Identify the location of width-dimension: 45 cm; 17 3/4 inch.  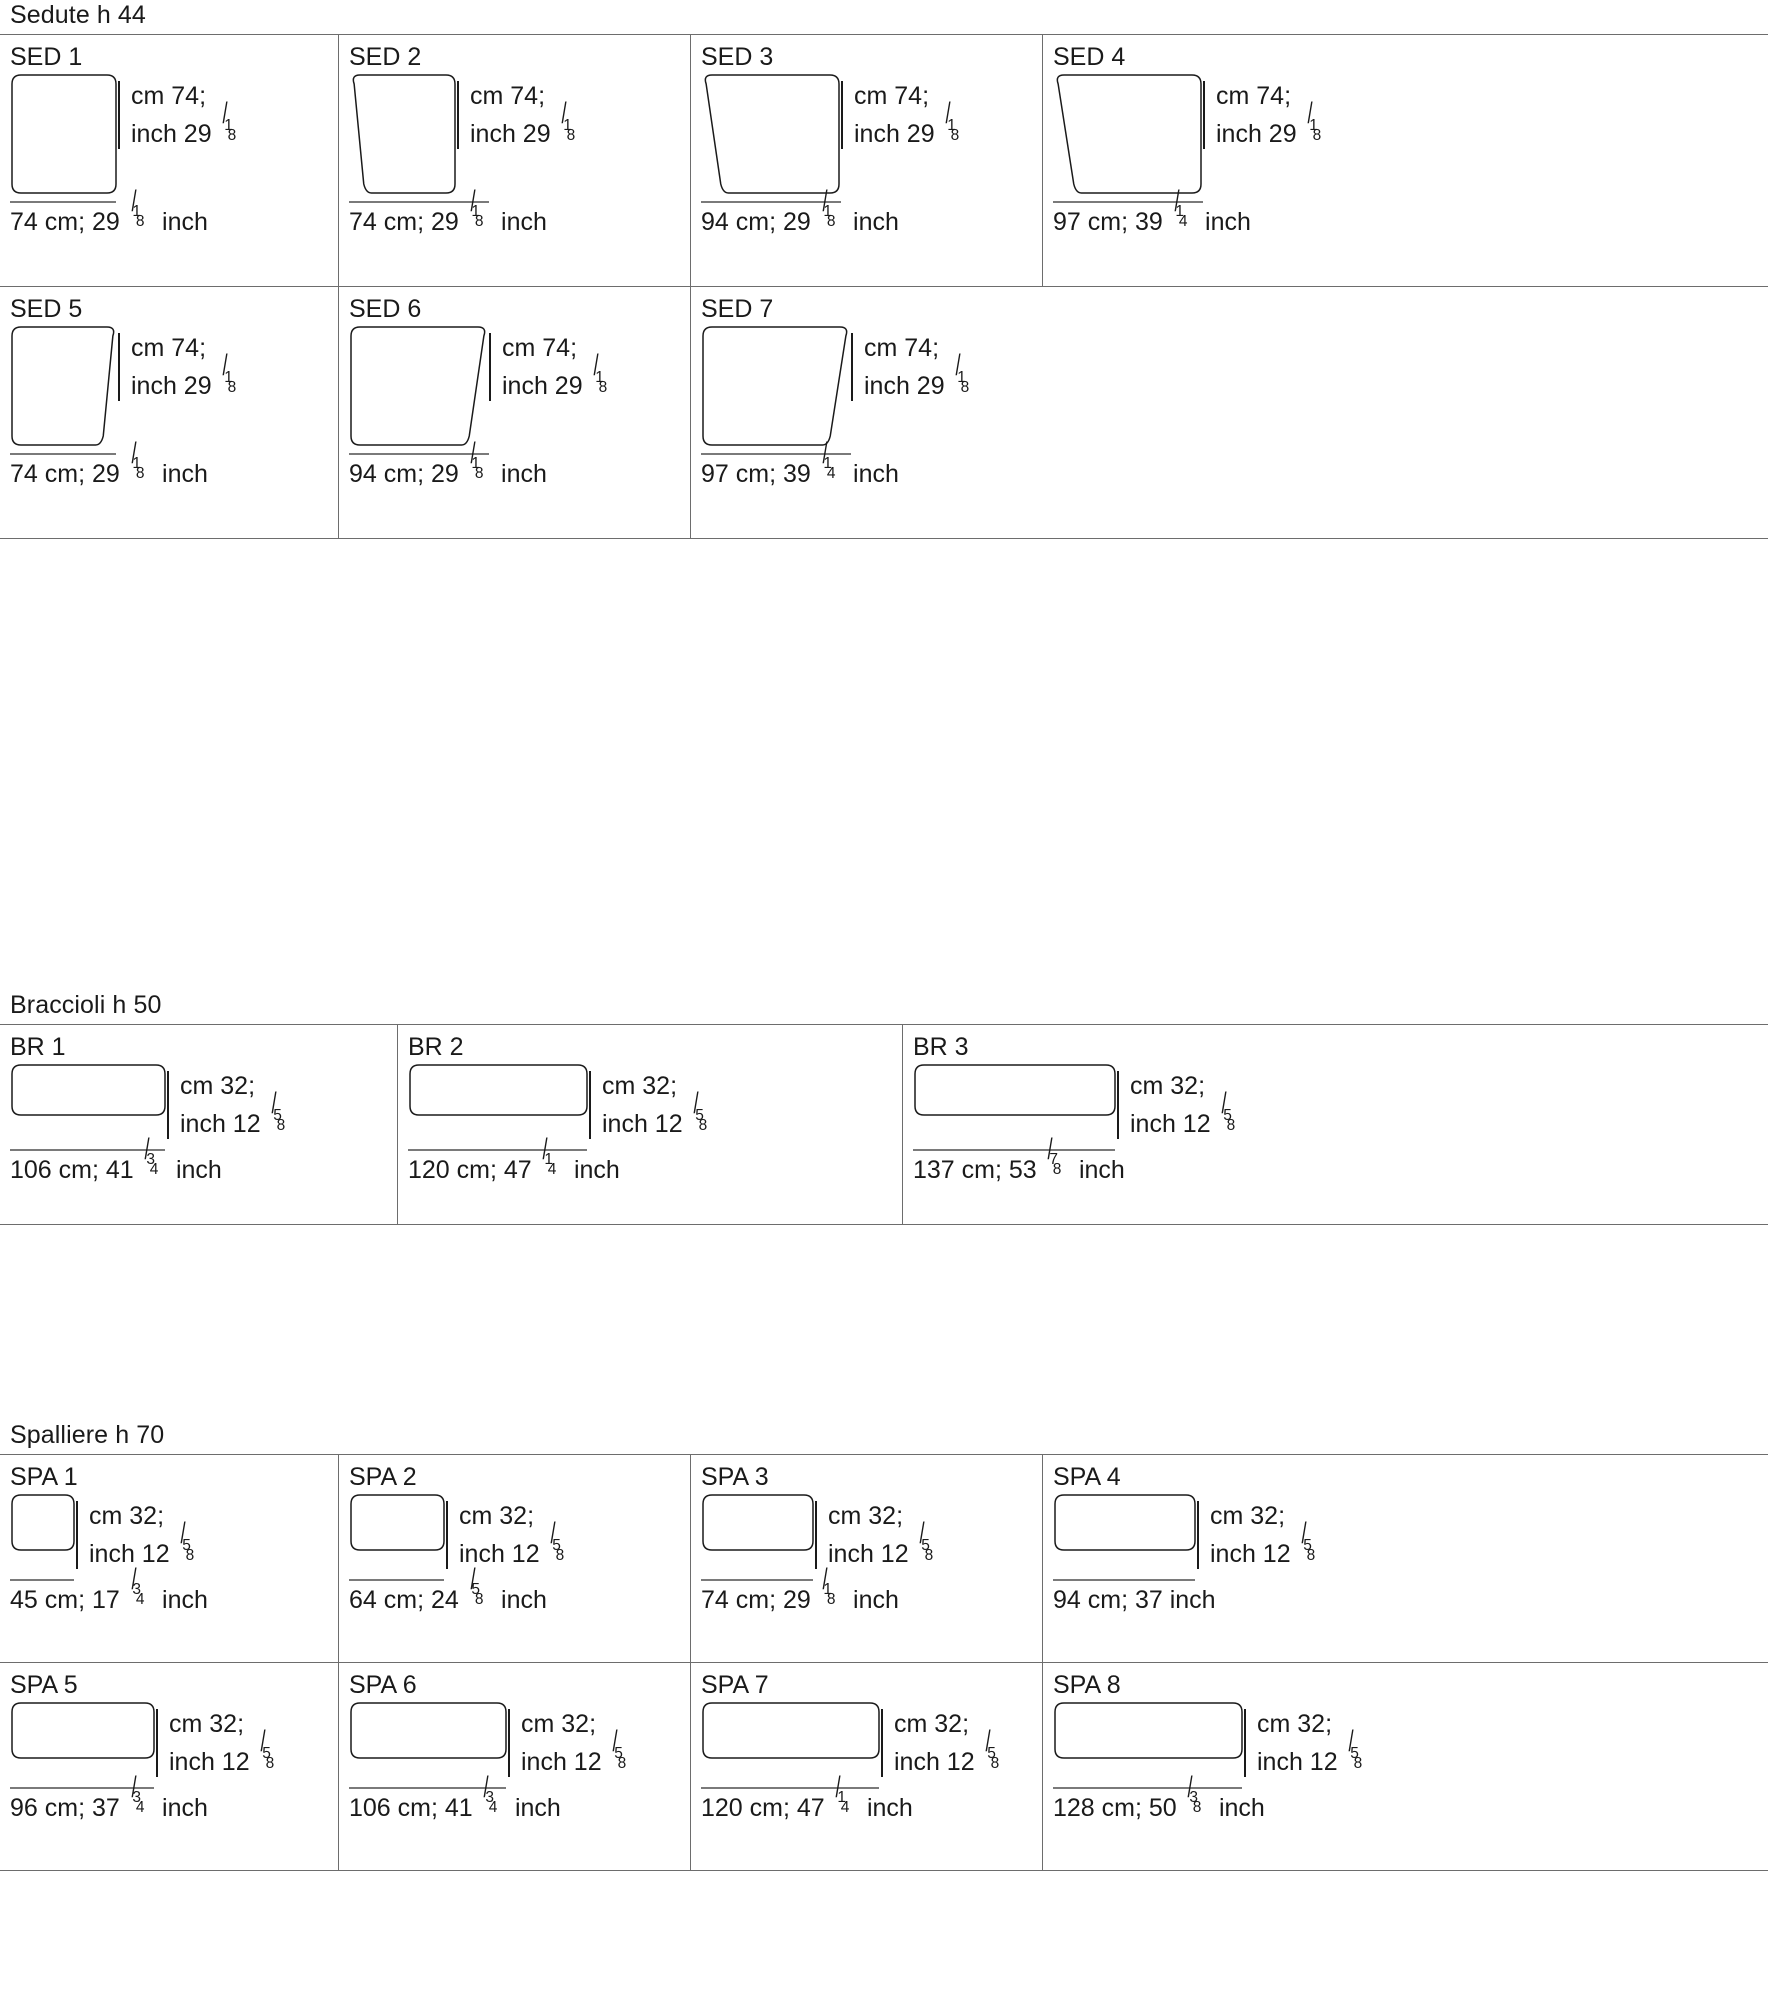
(174, 1591).